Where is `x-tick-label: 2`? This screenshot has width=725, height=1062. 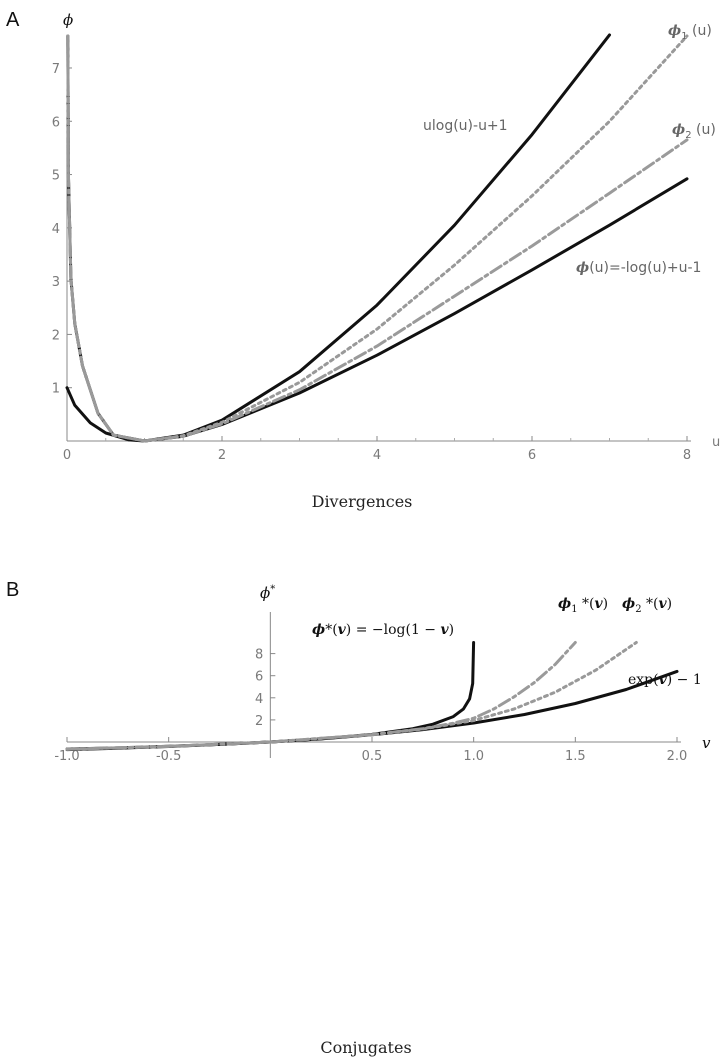 x-tick-label: 2 is located at coordinates (222, 455).